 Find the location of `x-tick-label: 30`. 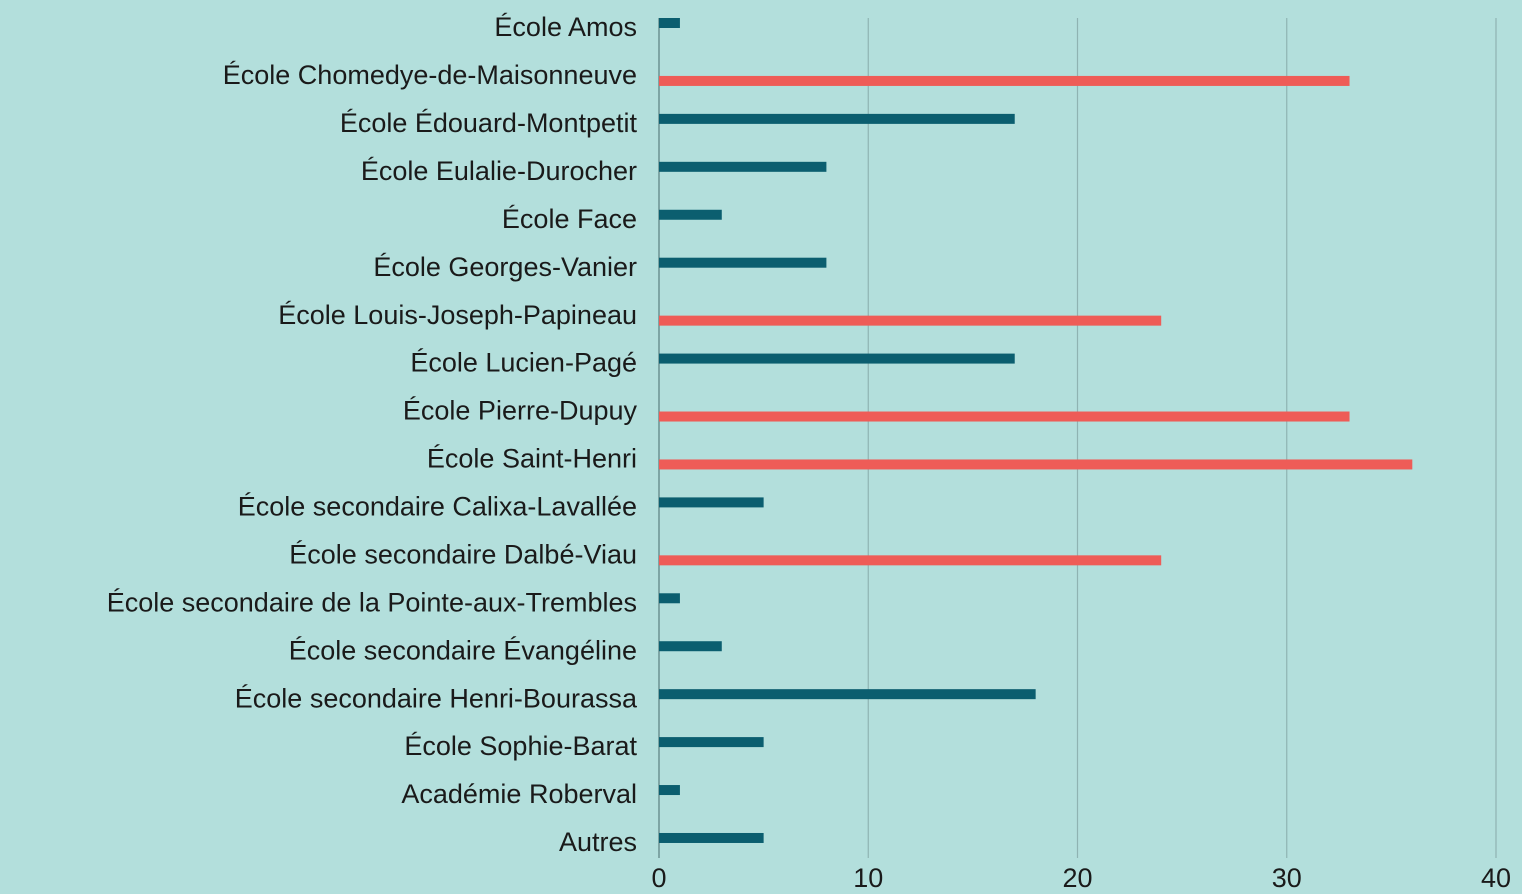

x-tick-label: 30 is located at coordinates (1287, 878).